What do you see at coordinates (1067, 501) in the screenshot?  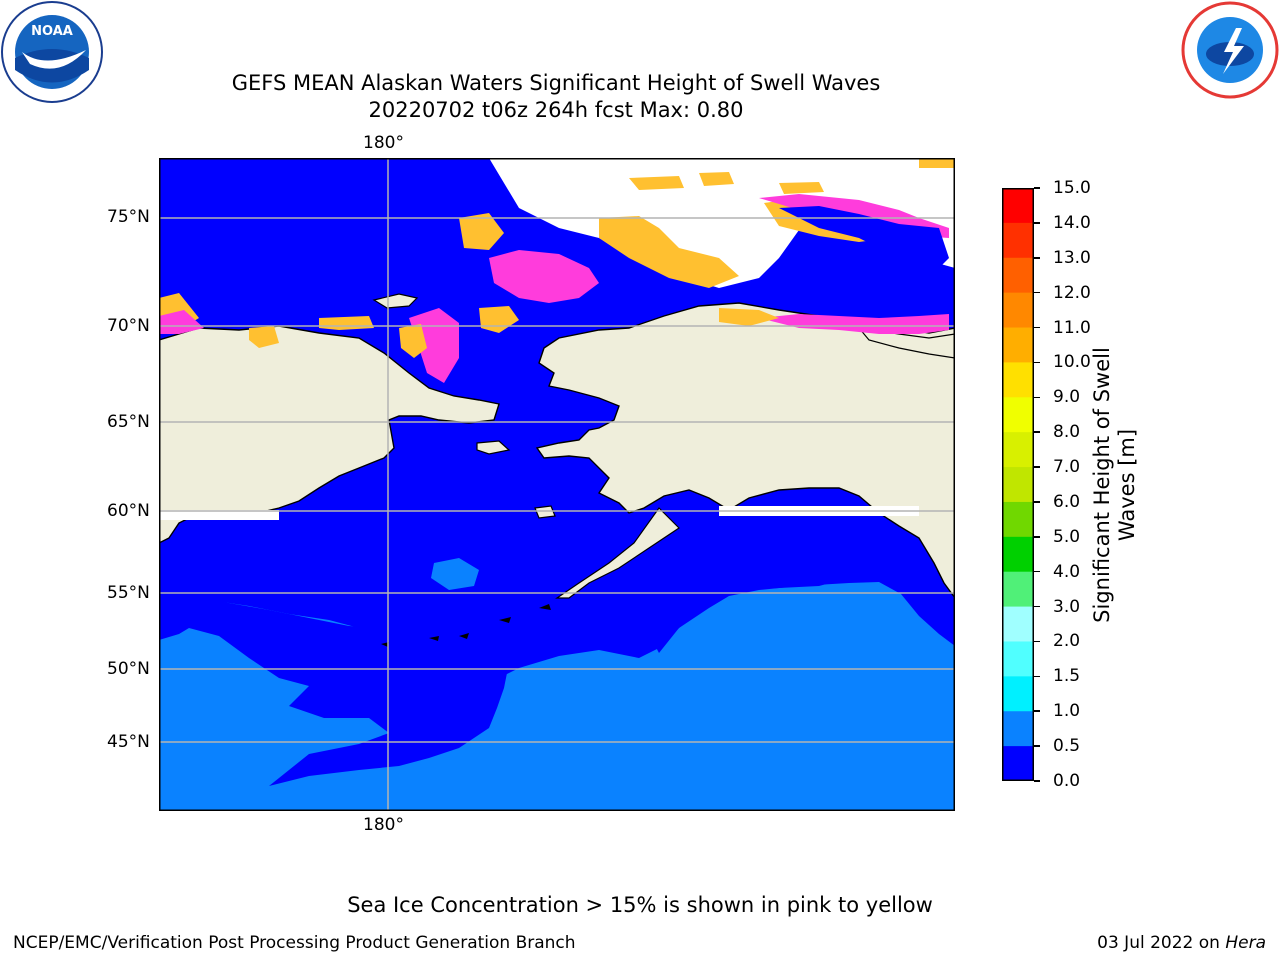 I see `colorbar-tick-label: 6.0` at bounding box center [1067, 501].